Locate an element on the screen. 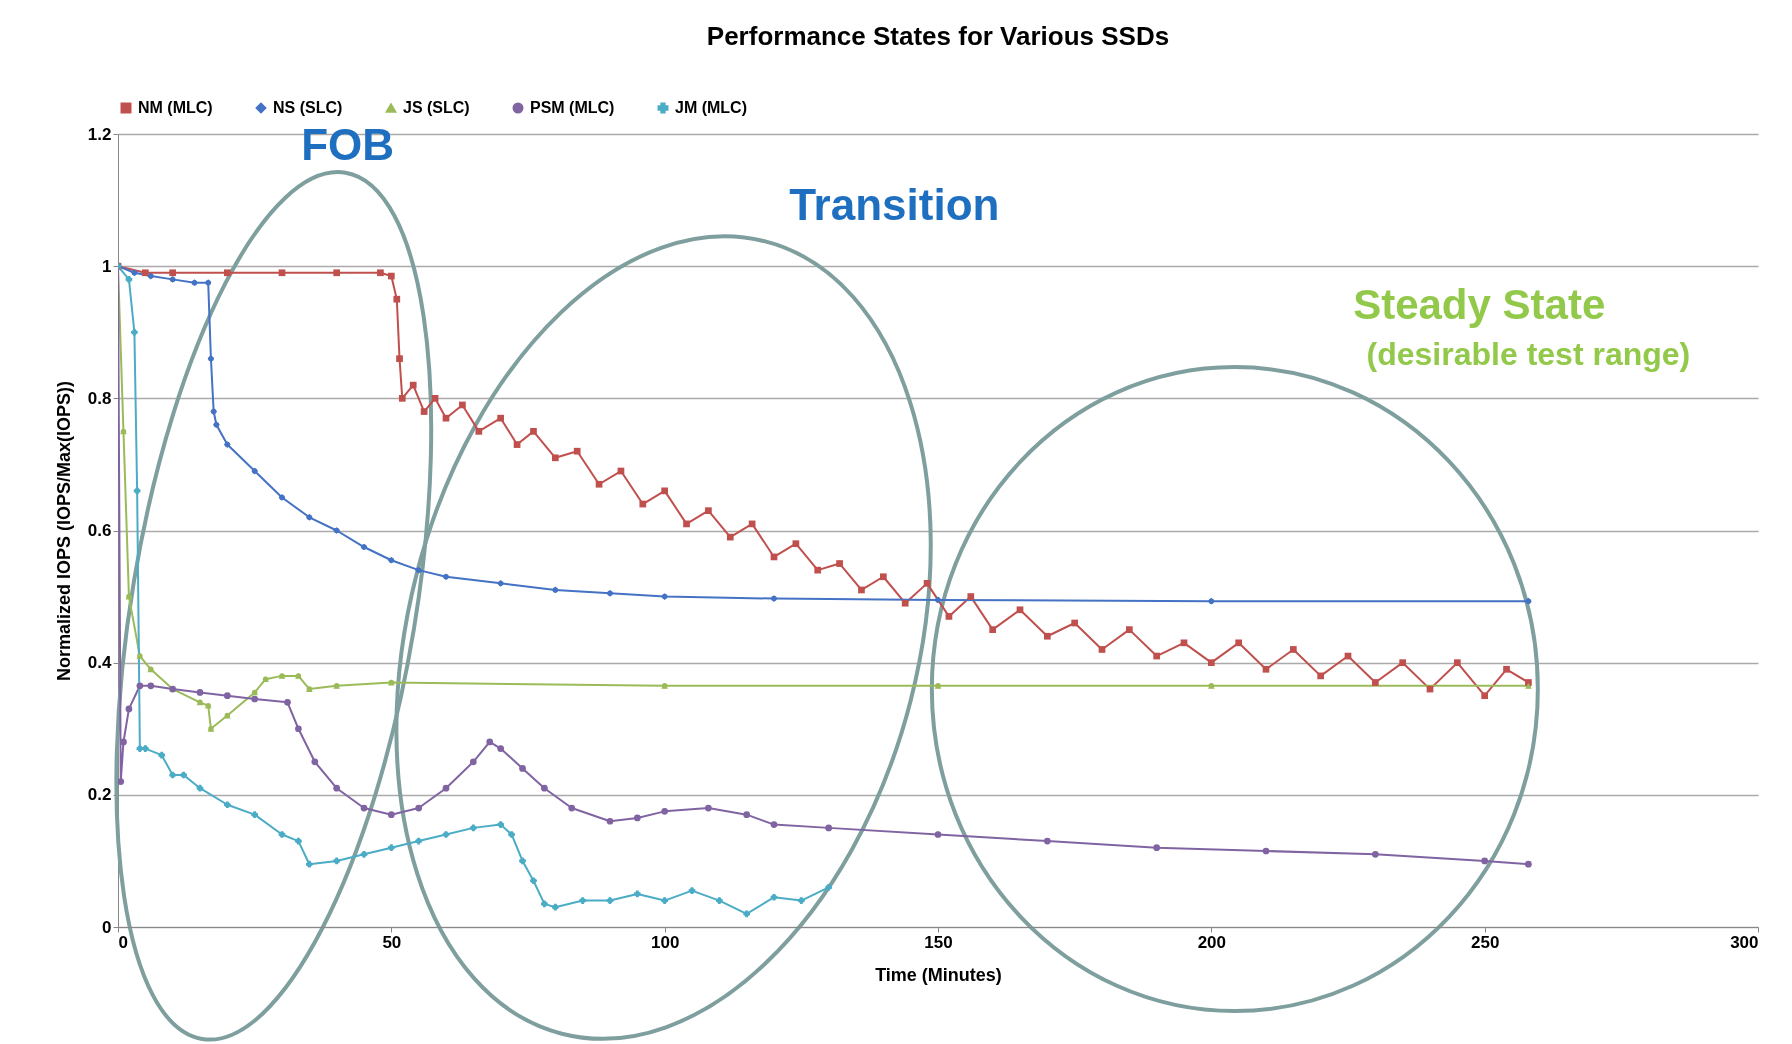 The image size is (1792, 1044). x-tick-label: 100 is located at coordinates (665, 942).